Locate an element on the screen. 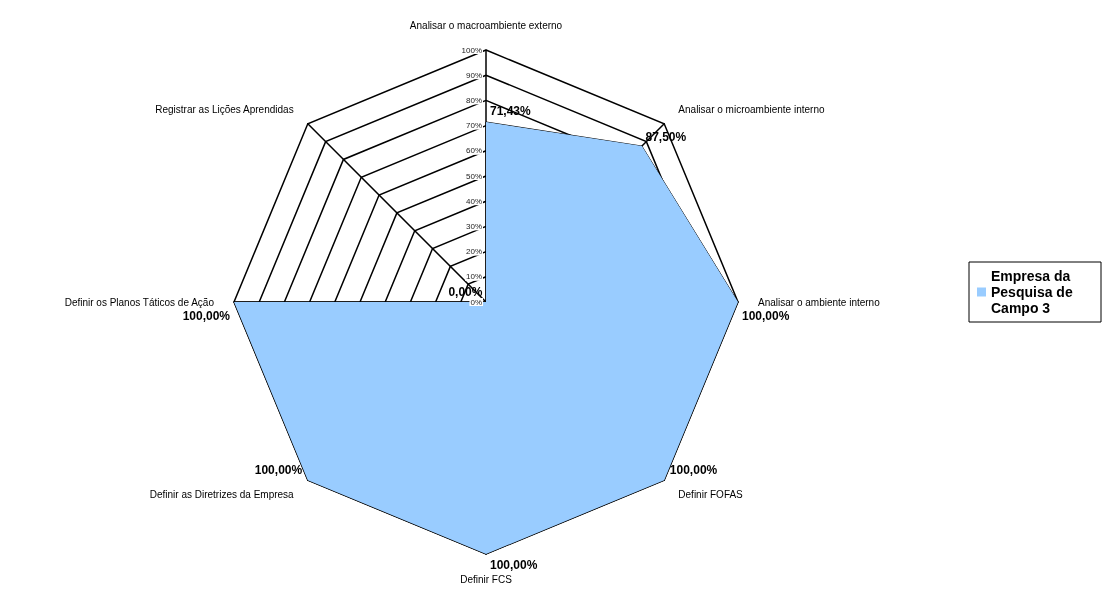  y-tick-label: 0% is located at coordinates (476, 302).